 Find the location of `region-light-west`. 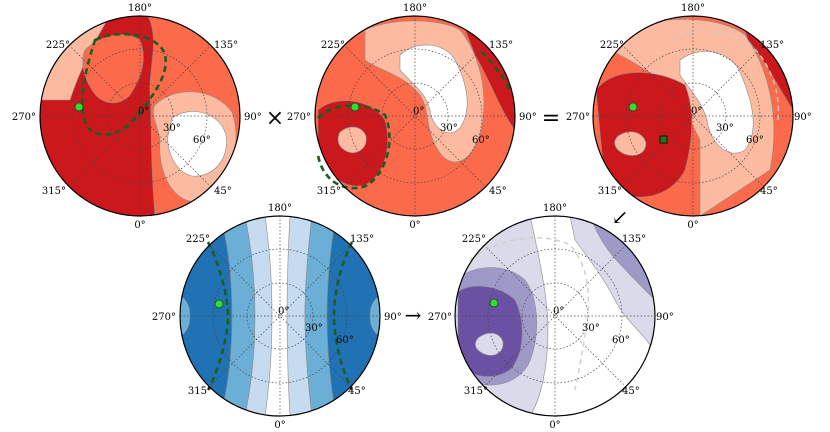

region-light-west is located at coordinates (630, 143).